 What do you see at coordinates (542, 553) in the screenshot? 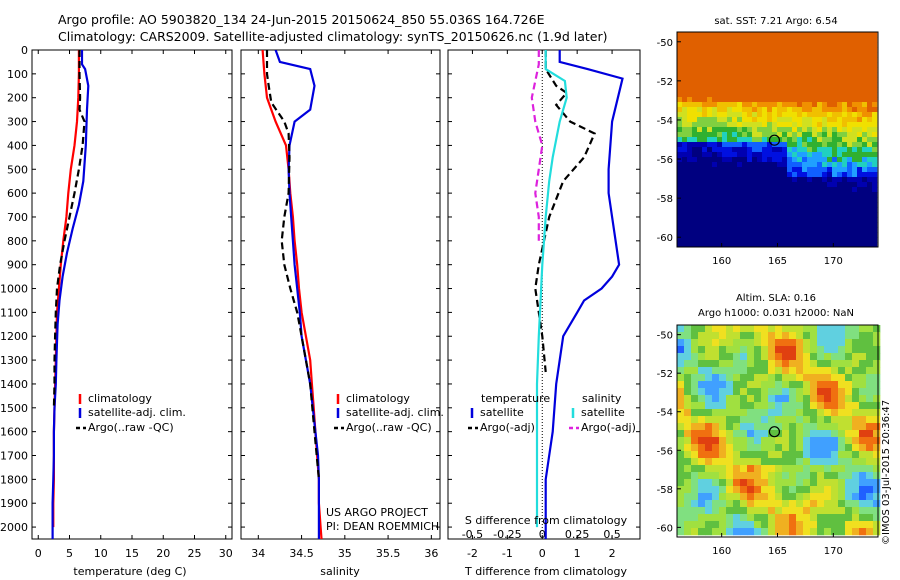
I see `x-tick-label: 0` at bounding box center [542, 553].